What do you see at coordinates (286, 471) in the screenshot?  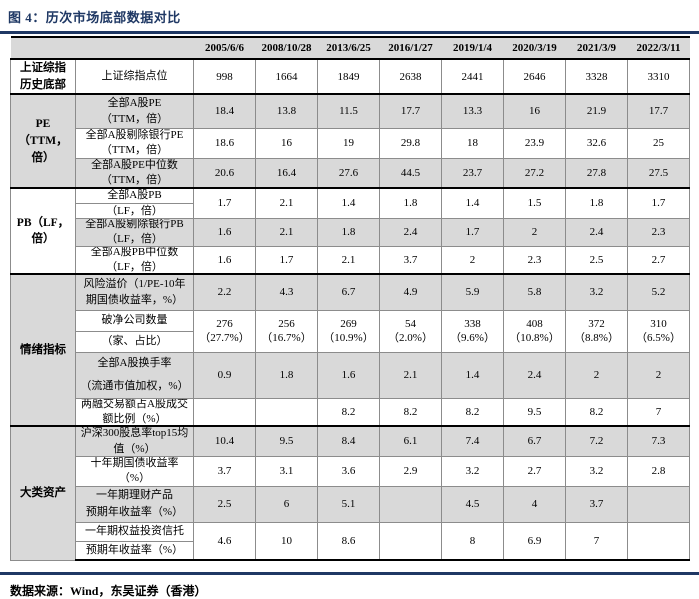 I see `value-cell: 3.1` at bounding box center [286, 471].